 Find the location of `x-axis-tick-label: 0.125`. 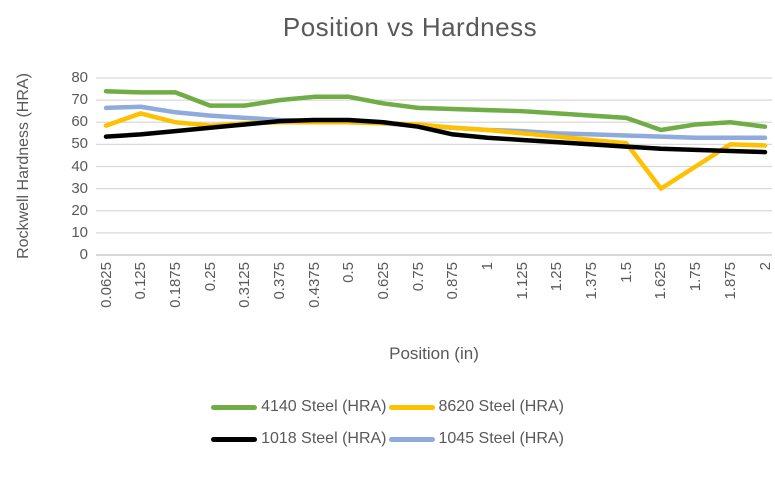

x-axis-tick-label: 0.125 is located at coordinates (141, 281).